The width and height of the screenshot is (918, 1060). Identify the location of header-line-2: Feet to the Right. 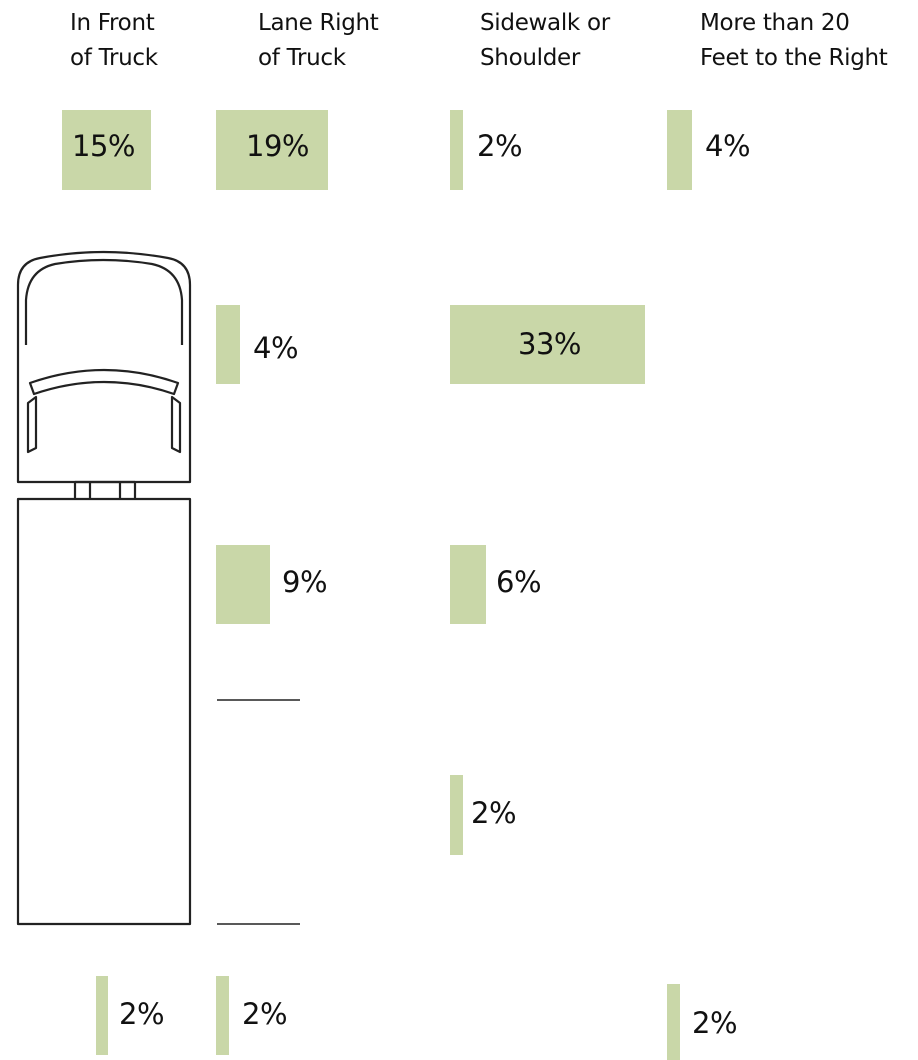
(794, 58).